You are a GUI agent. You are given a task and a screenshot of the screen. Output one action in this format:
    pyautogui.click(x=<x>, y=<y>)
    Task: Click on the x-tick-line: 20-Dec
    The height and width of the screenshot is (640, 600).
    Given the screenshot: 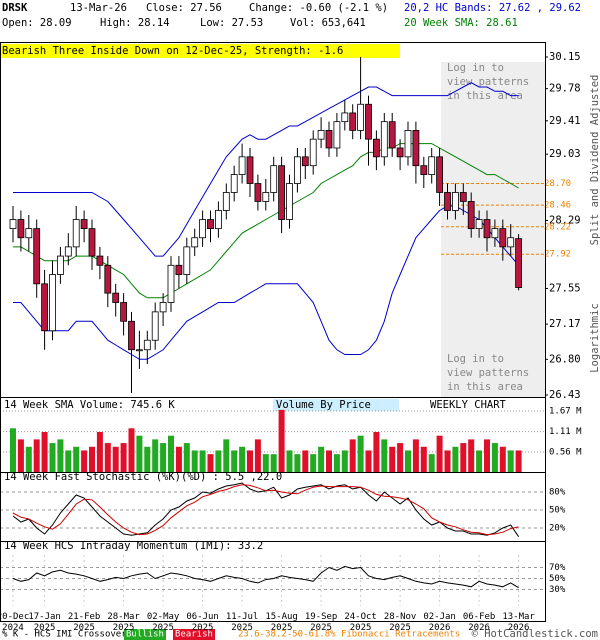 What is the action you would take?
    pyautogui.click(x=14, y=617)
    